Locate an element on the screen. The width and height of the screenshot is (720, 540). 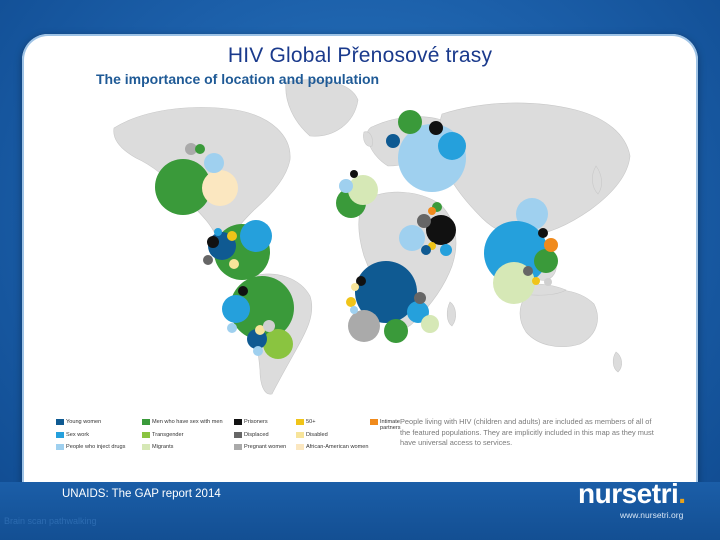
australia is located at coordinates (558, 318).